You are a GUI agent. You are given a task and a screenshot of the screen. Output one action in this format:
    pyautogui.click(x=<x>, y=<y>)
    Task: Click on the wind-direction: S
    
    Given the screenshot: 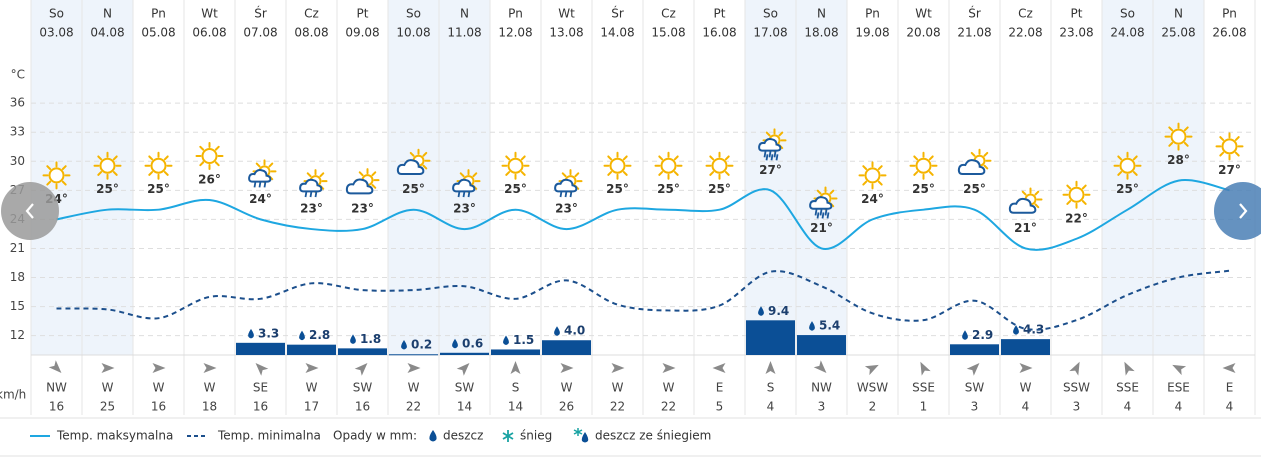 What is the action you would take?
    pyautogui.click(x=516, y=388)
    